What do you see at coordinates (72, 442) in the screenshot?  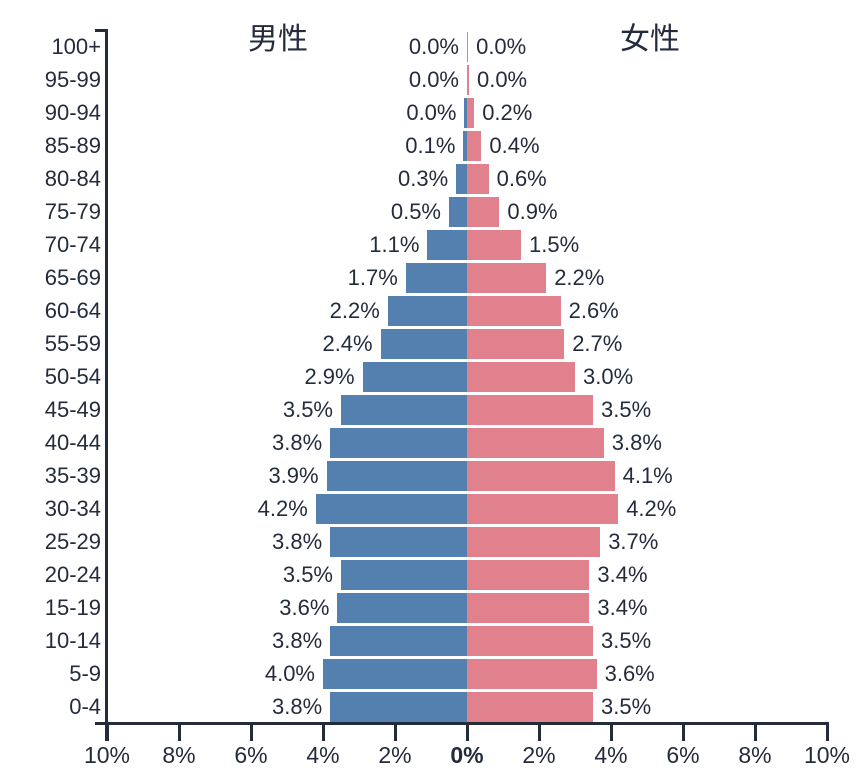 I see `age-group-label: 40-44` at bounding box center [72, 442].